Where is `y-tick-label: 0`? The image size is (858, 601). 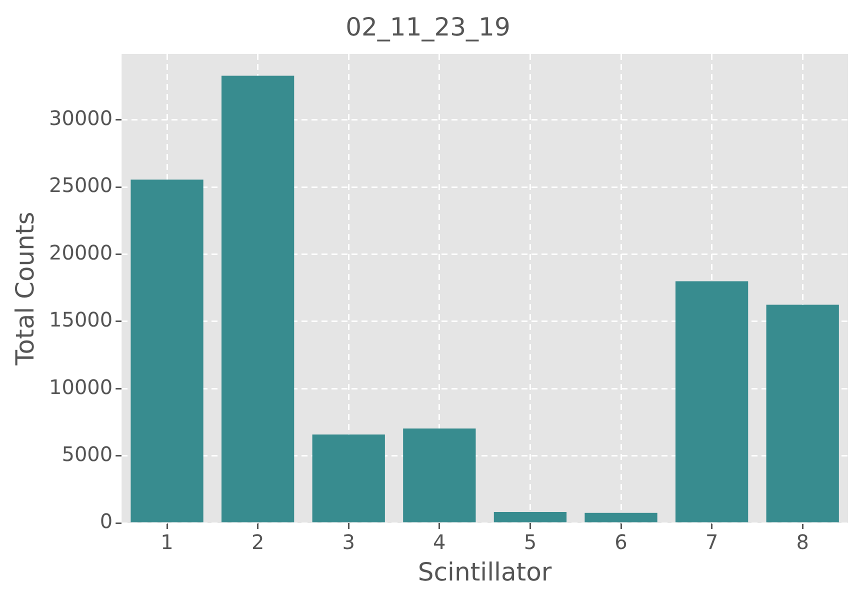
y-tick-label: 0 is located at coordinates (106, 521).